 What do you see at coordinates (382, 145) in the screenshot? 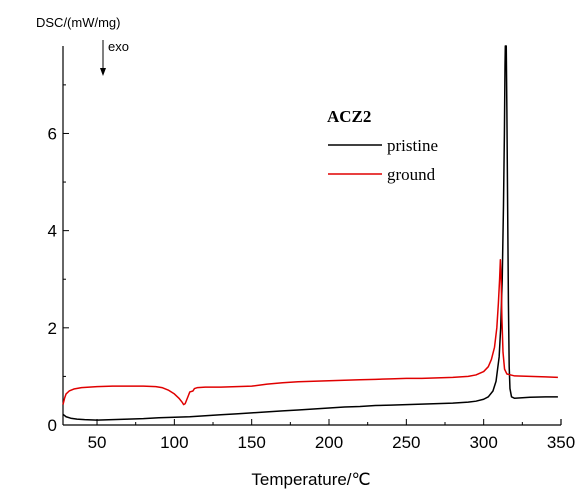
I see `legend: ACZ2 pristine ground` at bounding box center [382, 145].